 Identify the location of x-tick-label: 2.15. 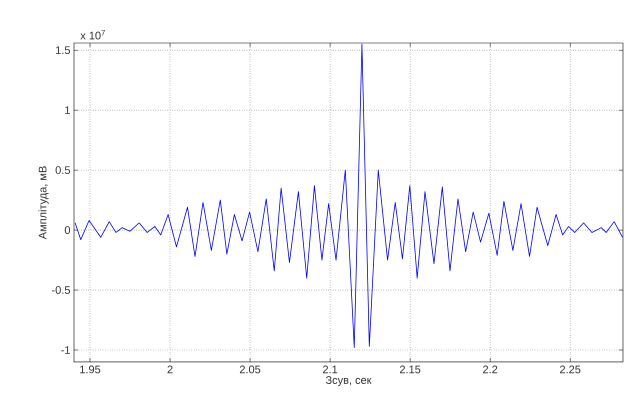
(410, 370).